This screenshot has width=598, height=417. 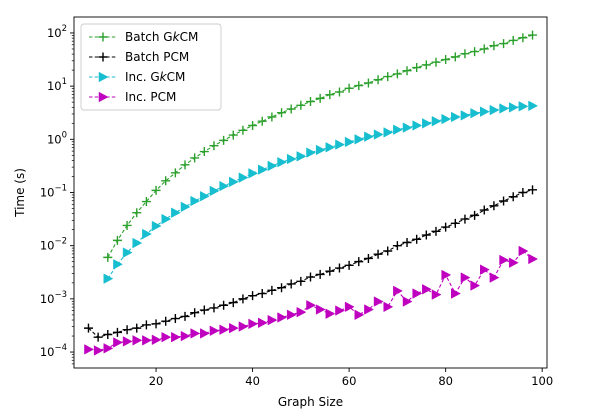 I want to click on y-tick-label-exponent: −1, so click(x=60, y=189).